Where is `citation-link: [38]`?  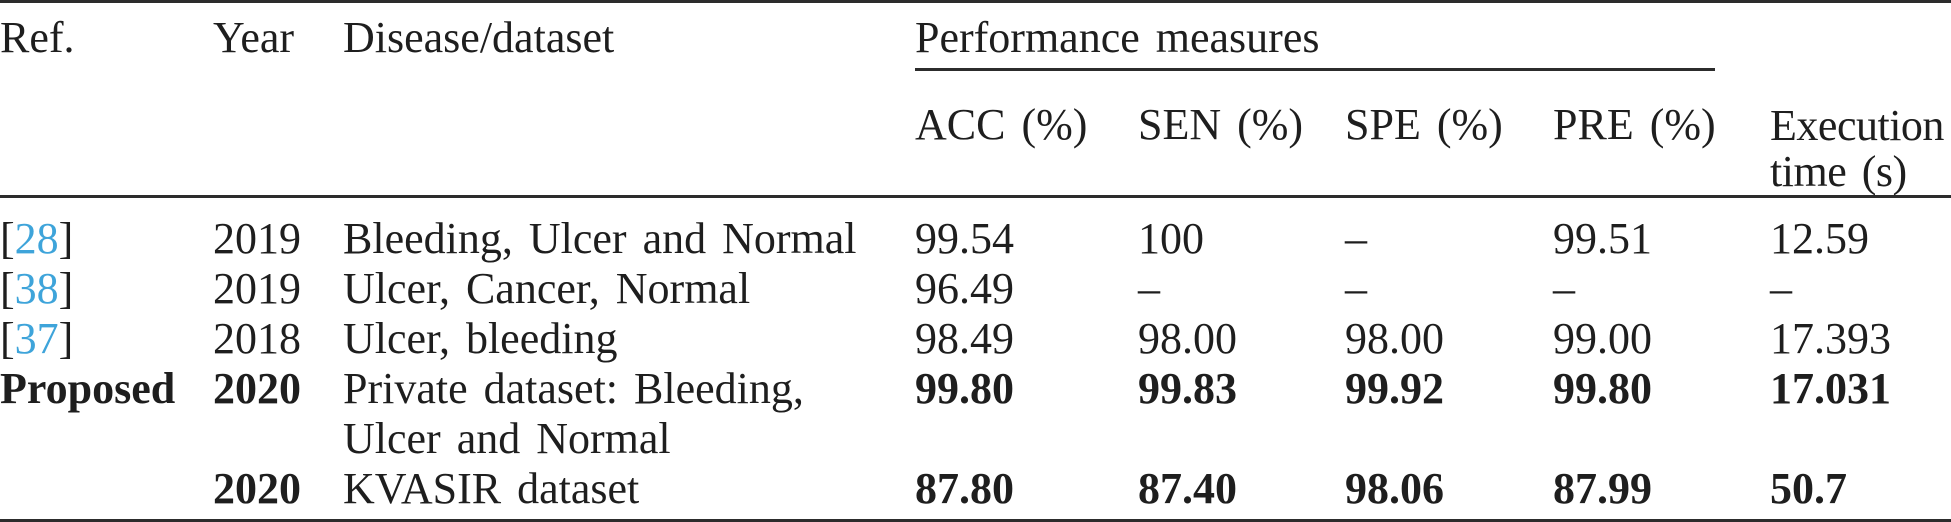 citation-link: [38] is located at coordinates (36, 288).